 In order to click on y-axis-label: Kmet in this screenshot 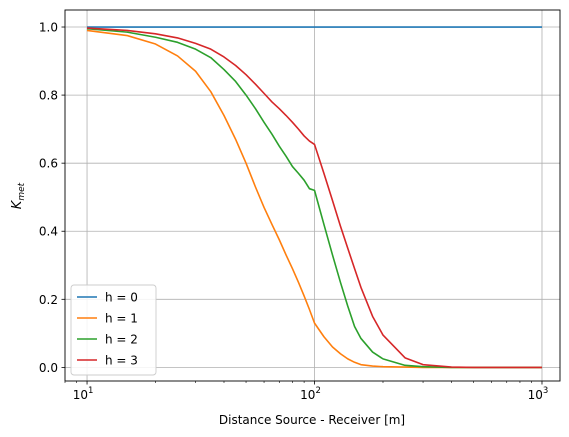, I will do `click(18, 195)`.